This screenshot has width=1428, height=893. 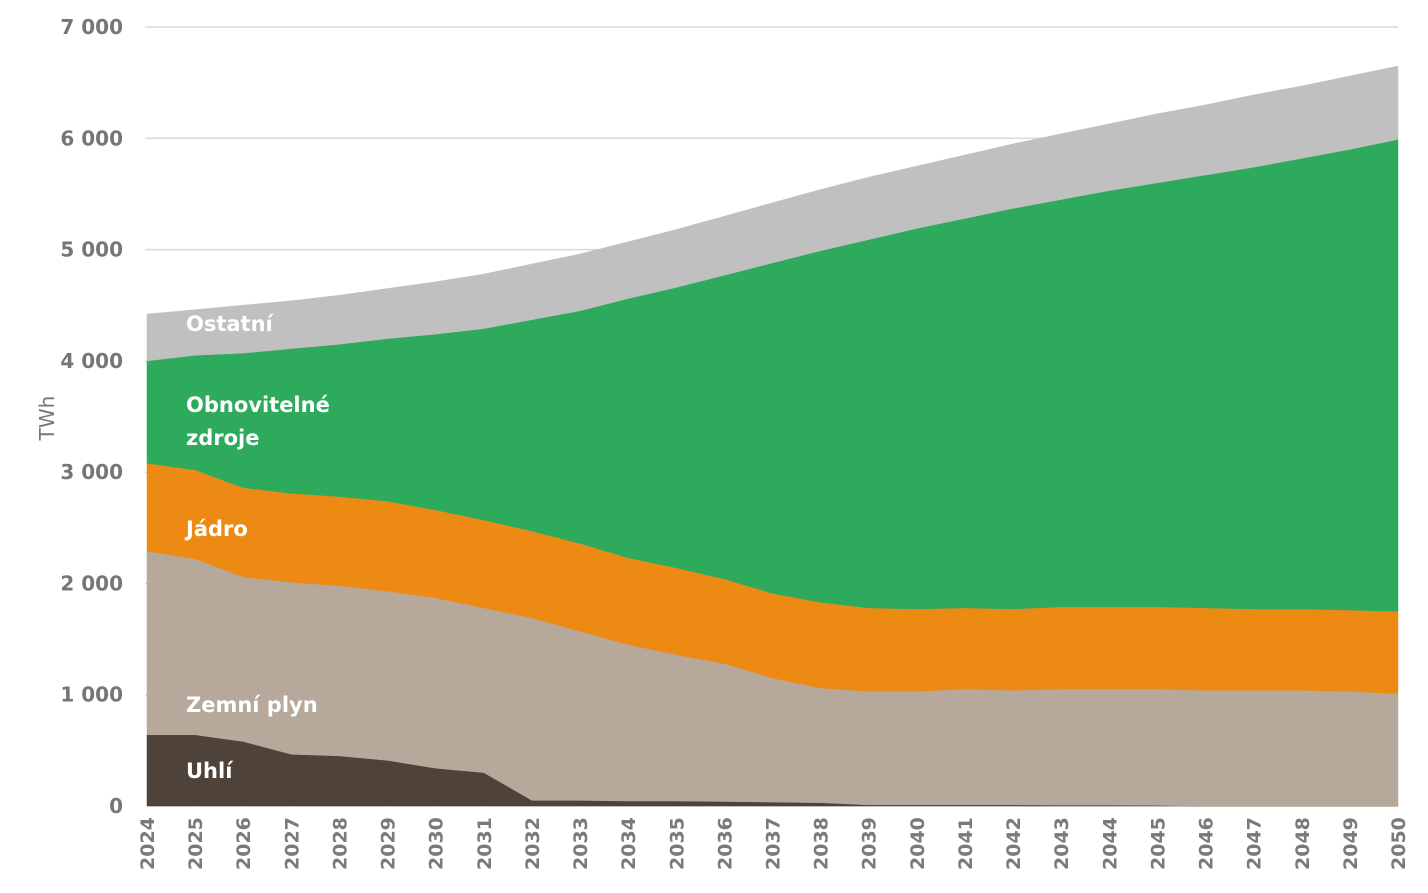 I want to click on x-tick-label: 2043, so click(x=1062, y=843).